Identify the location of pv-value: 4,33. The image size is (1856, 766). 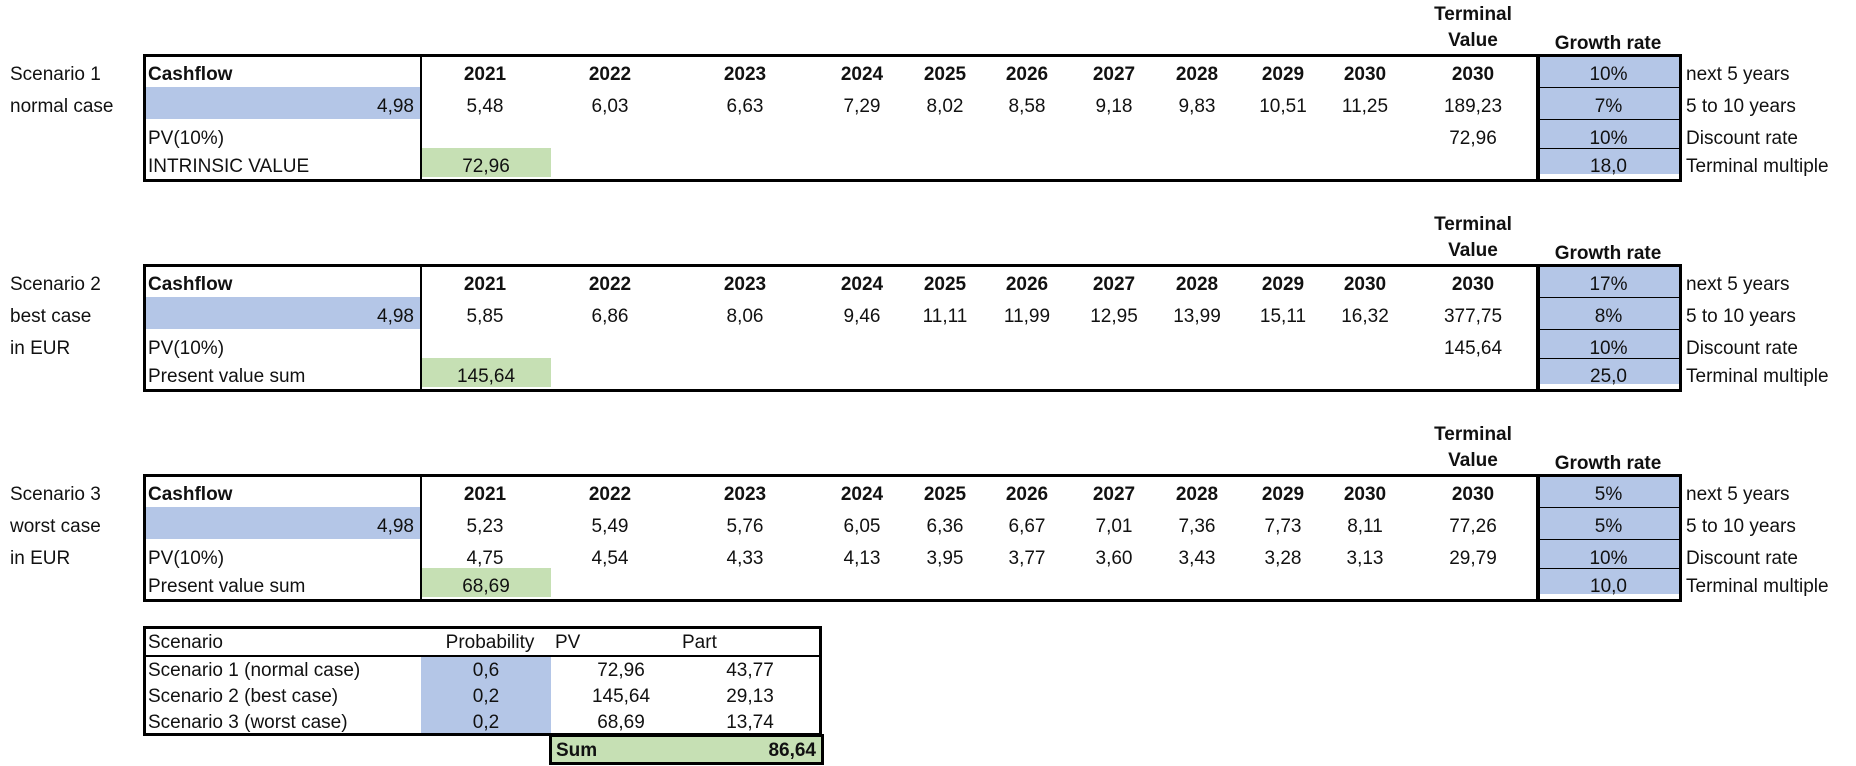
(745, 558).